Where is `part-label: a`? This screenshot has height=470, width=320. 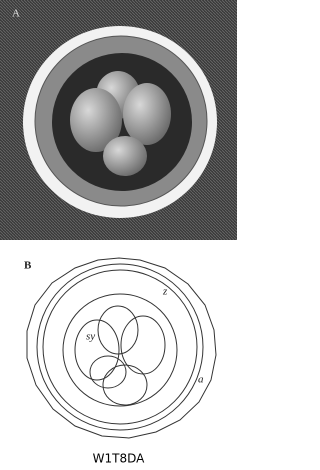 part-label: a is located at coordinates (201, 380).